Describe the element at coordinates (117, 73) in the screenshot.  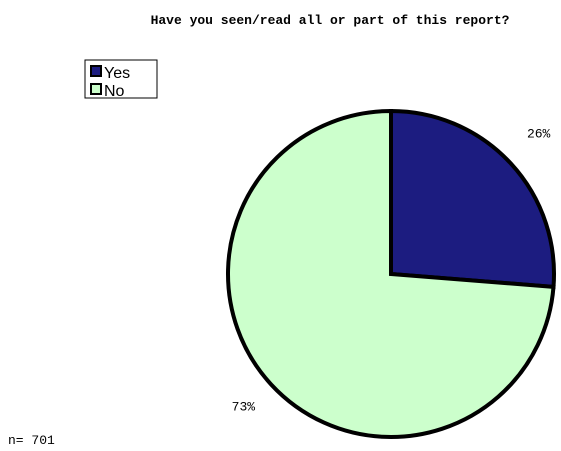
I see `legend-label: Yes` at that location.